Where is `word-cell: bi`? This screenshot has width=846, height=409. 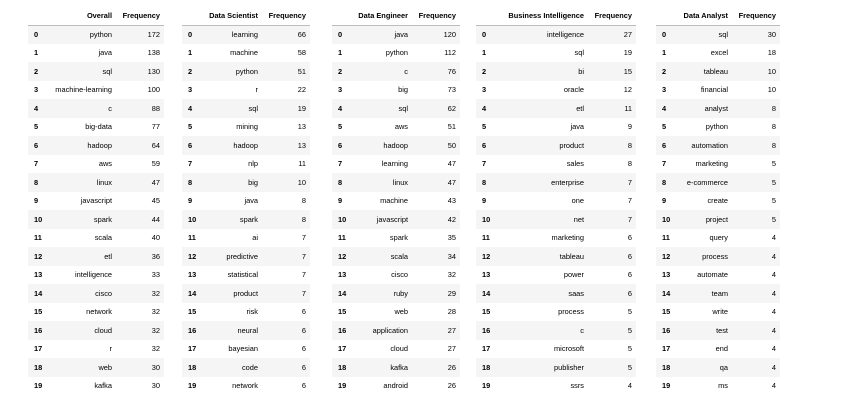 word-cell: bi is located at coordinates (581, 71).